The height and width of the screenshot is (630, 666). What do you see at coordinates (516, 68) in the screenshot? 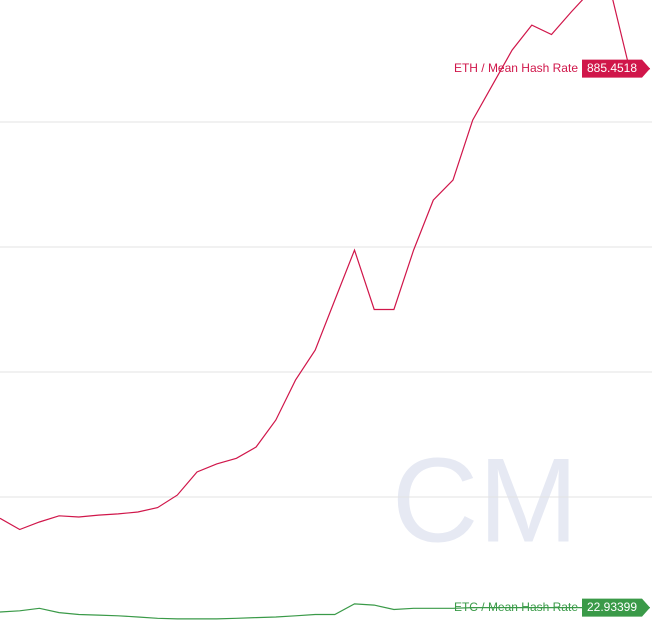
I see `series-name: ETH / Mean Hash Rate` at bounding box center [516, 68].